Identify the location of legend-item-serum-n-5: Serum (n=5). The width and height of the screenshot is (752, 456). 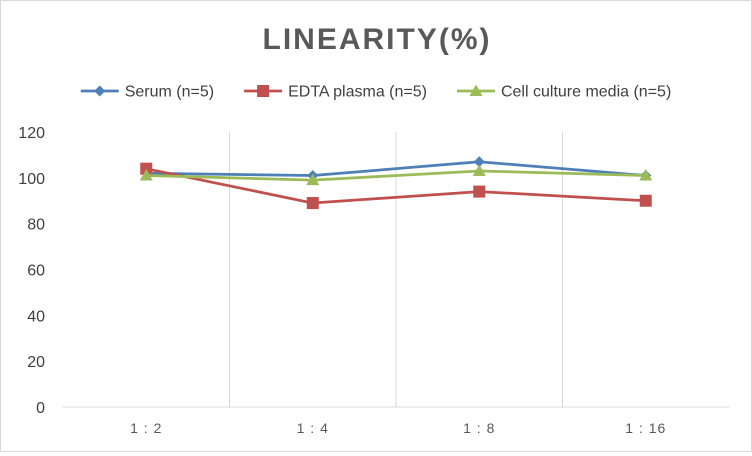
(147, 92).